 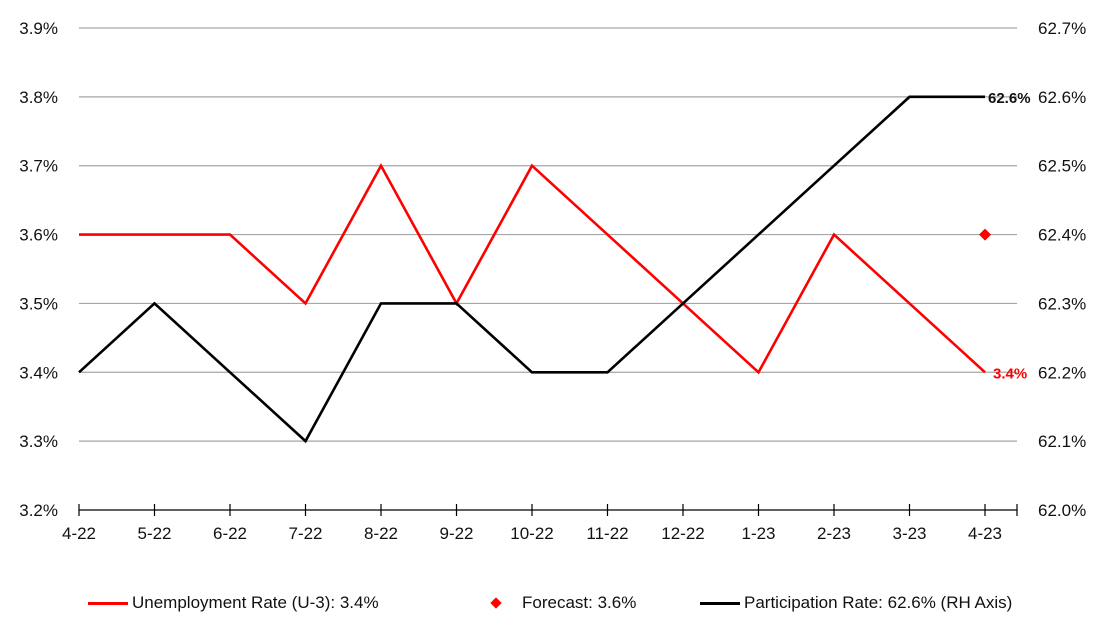 I want to click on left-tick-label: 3.6%, so click(x=38, y=235).